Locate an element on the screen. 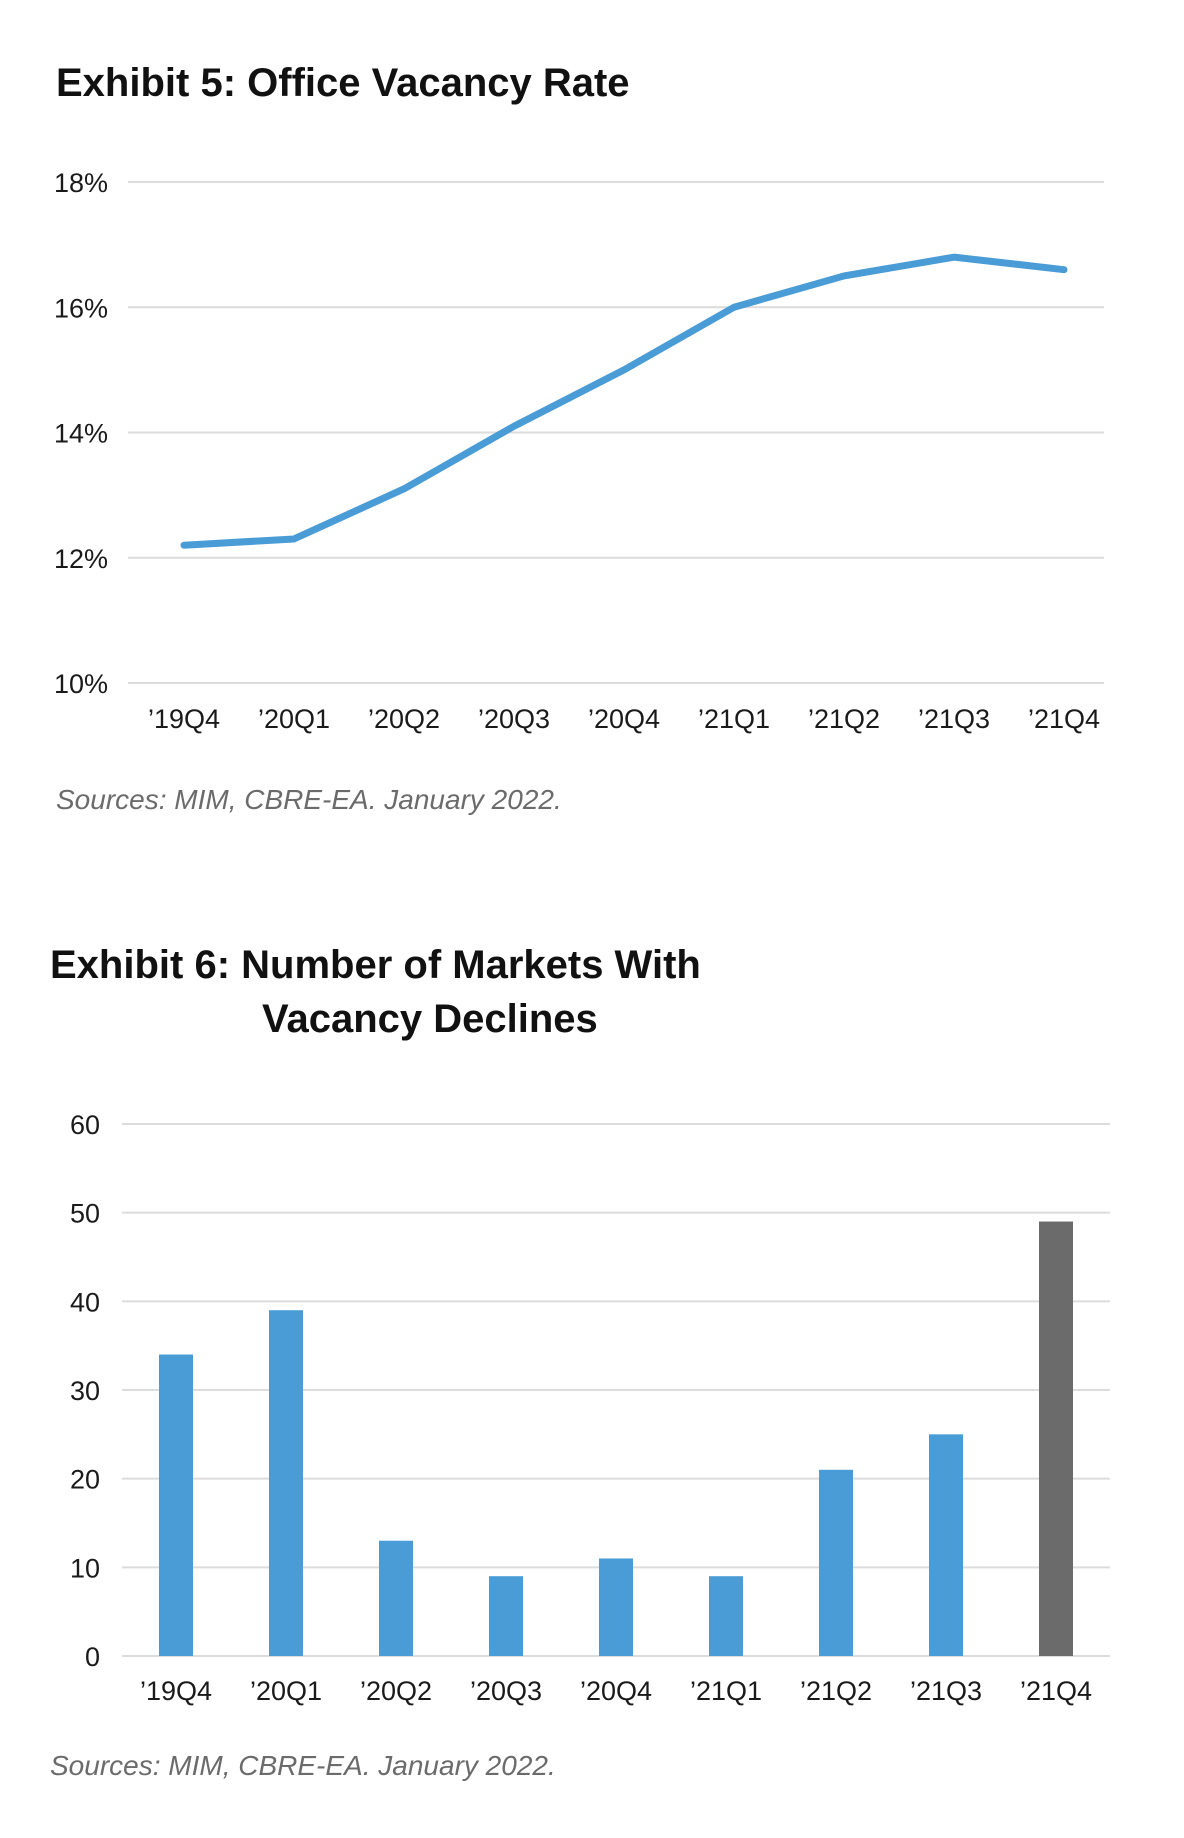 This screenshot has height=1838, width=1184. chart2-ytick-label: 0 is located at coordinates (92, 1657).